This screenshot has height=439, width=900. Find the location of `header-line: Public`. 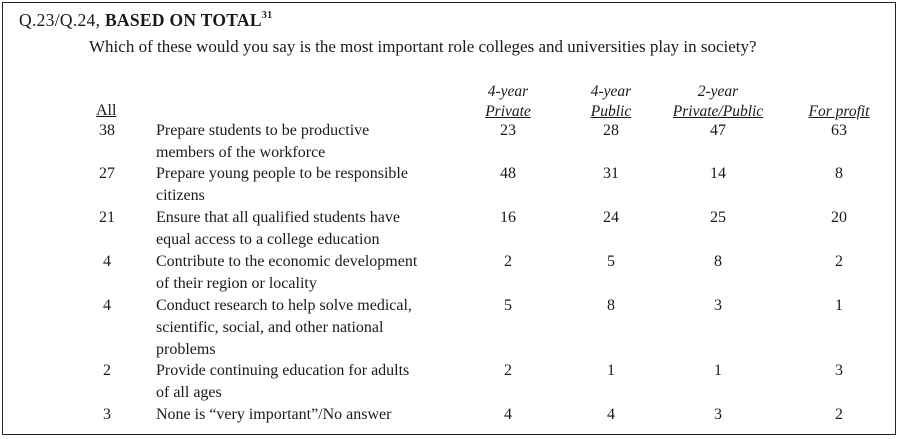

header-line: Public is located at coordinates (611, 111).